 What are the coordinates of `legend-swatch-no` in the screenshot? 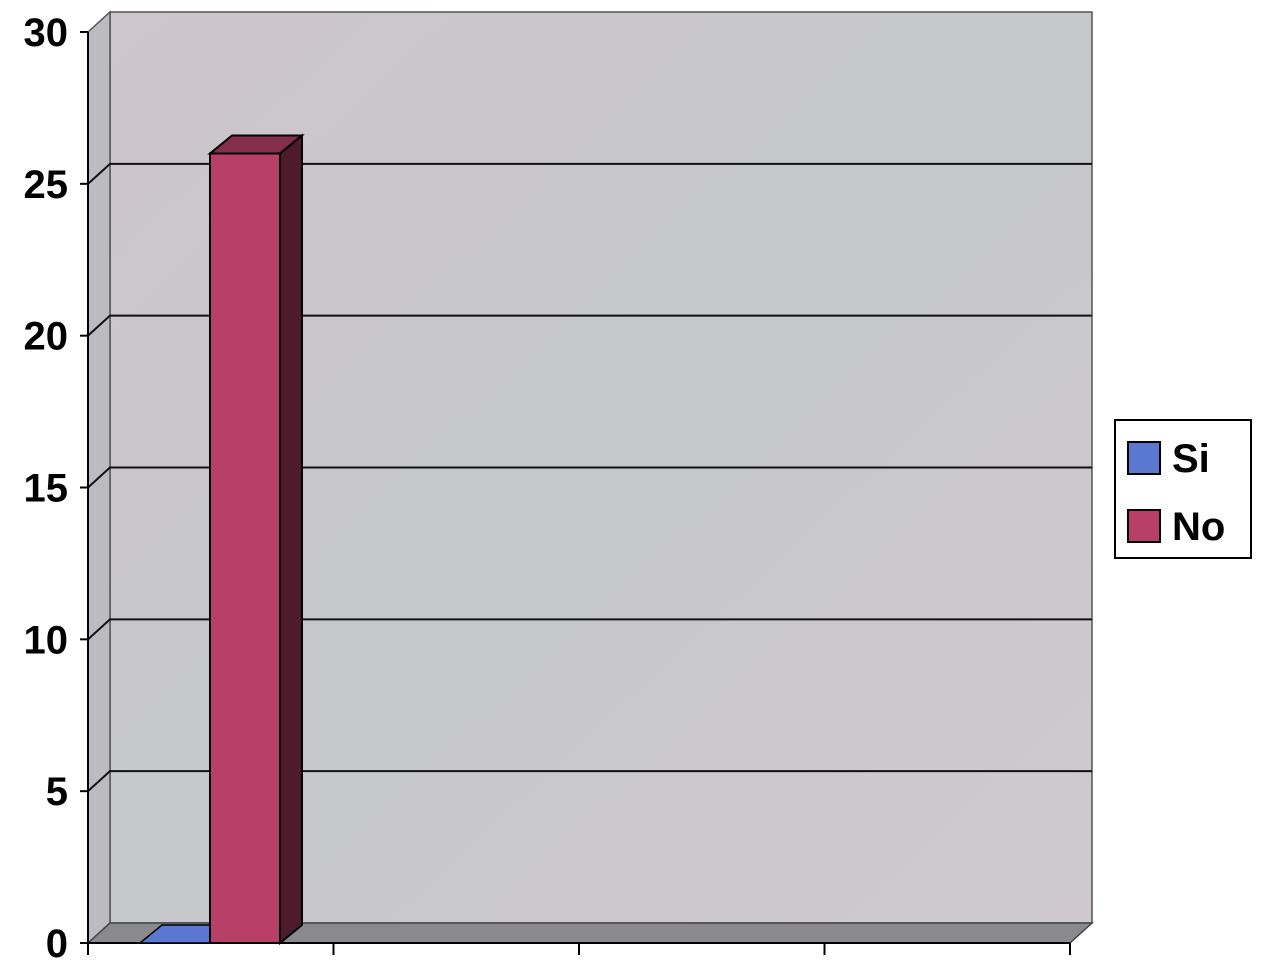 It's located at (1144, 526).